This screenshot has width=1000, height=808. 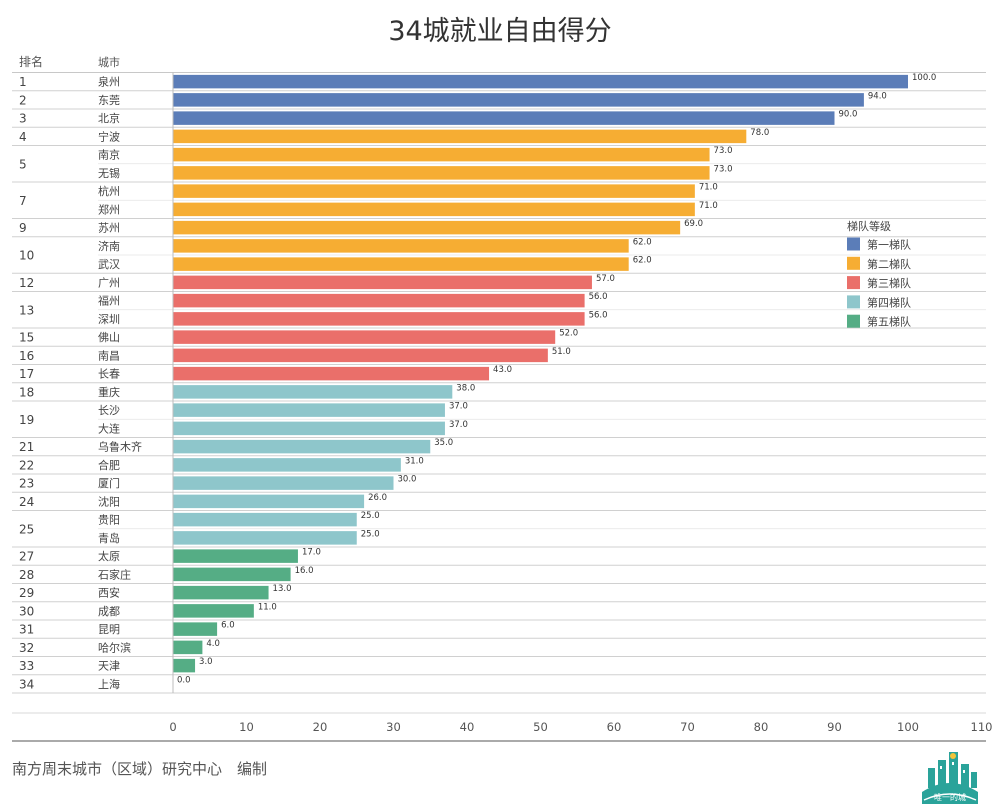 I want to click on value-label: 38.0, so click(x=465, y=388).